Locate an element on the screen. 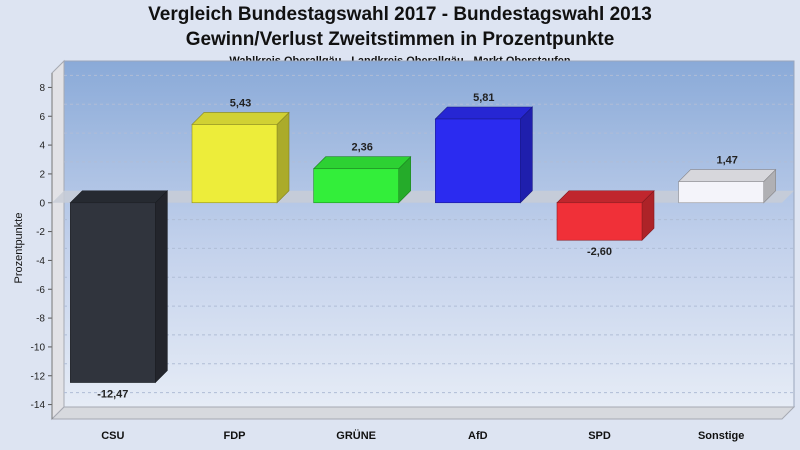 Image resolution: width=800 pixels, height=450 pixels. y-tick-label: -12 is located at coordinates (38, 376).